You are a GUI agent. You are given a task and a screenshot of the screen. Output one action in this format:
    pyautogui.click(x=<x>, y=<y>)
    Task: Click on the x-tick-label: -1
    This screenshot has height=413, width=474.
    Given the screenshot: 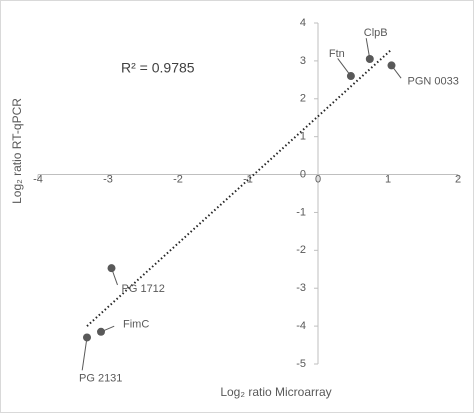 What is the action you would take?
    pyautogui.click(x=248, y=179)
    